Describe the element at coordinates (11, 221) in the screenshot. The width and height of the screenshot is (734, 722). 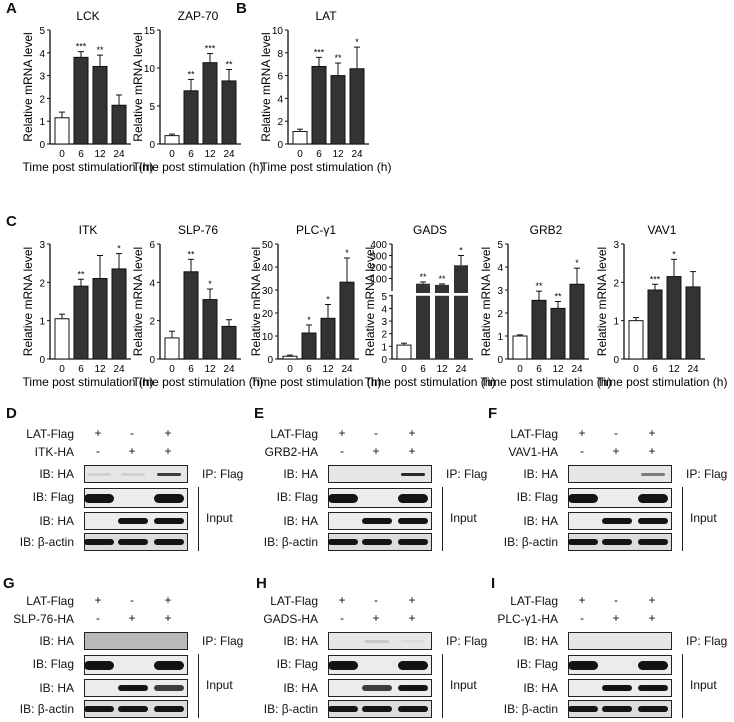
I see `panel-letter-c: C` at that location.